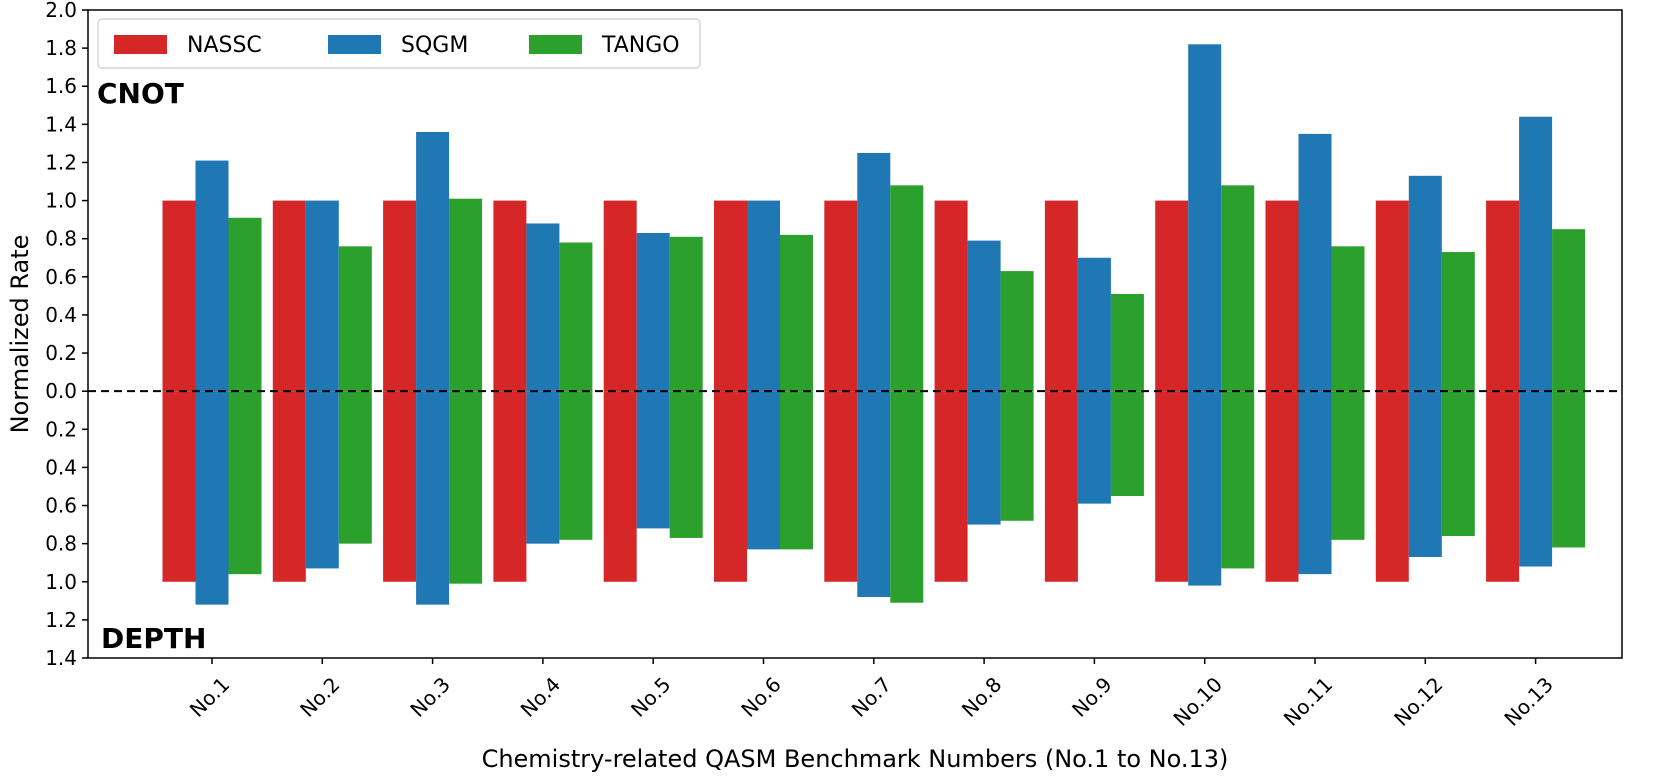 The width and height of the screenshot is (1660, 778). I want to click on legend-label-sqgm: SQGM, so click(434, 45).